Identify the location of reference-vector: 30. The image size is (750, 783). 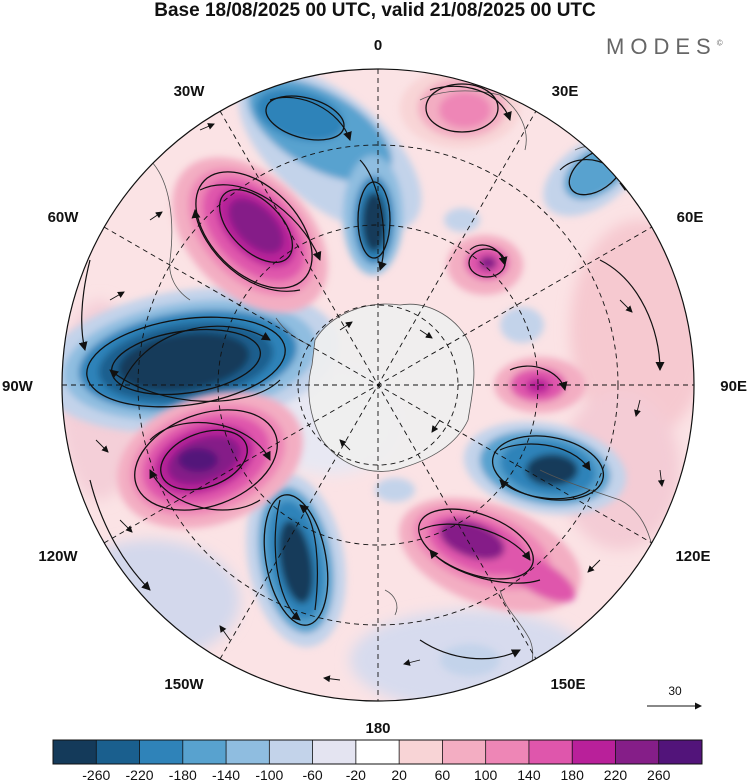
(674, 697).